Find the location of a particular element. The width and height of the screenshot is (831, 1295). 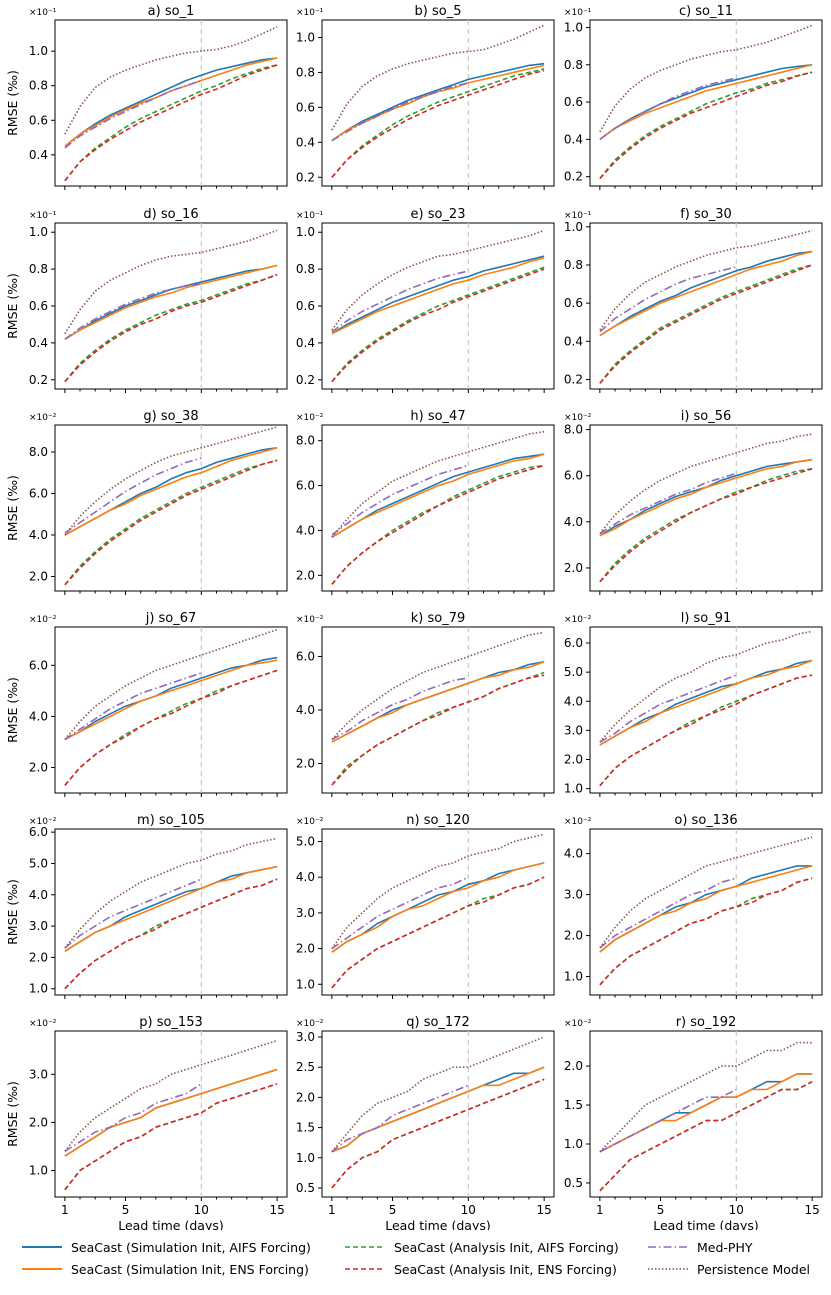

panel-title-m: m) so_105 is located at coordinates (171, 820).